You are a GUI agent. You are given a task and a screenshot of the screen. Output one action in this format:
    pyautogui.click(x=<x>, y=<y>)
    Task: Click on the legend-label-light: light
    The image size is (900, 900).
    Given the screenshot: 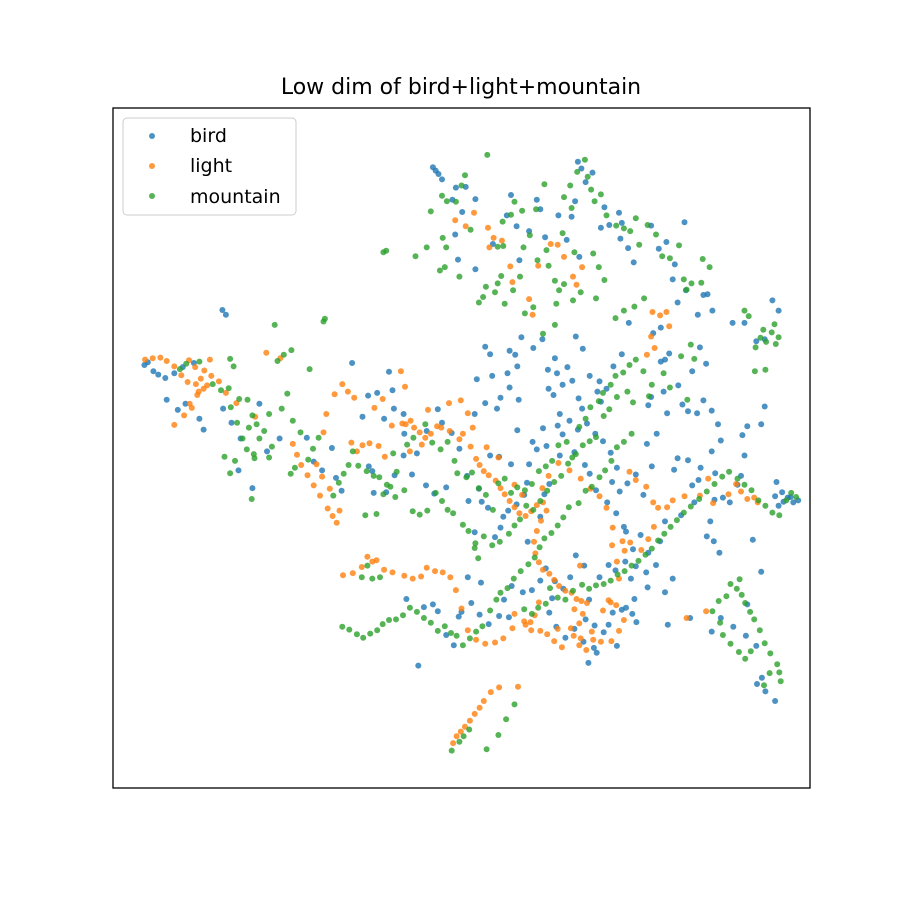 What is the action you would take?
    pyautogui.click(x=211, y=166)
    